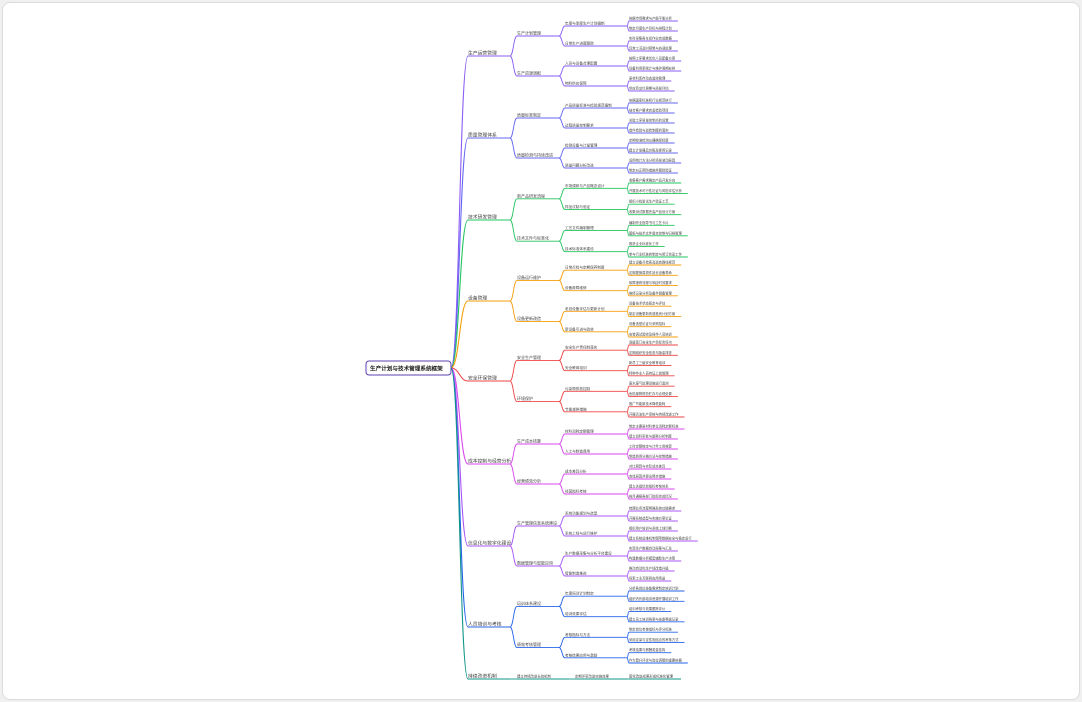  I want to click on branch-6-sub-1-item-1-leaf-2-label: 建立领料审批与超耗分析制度, so click(651, 436).